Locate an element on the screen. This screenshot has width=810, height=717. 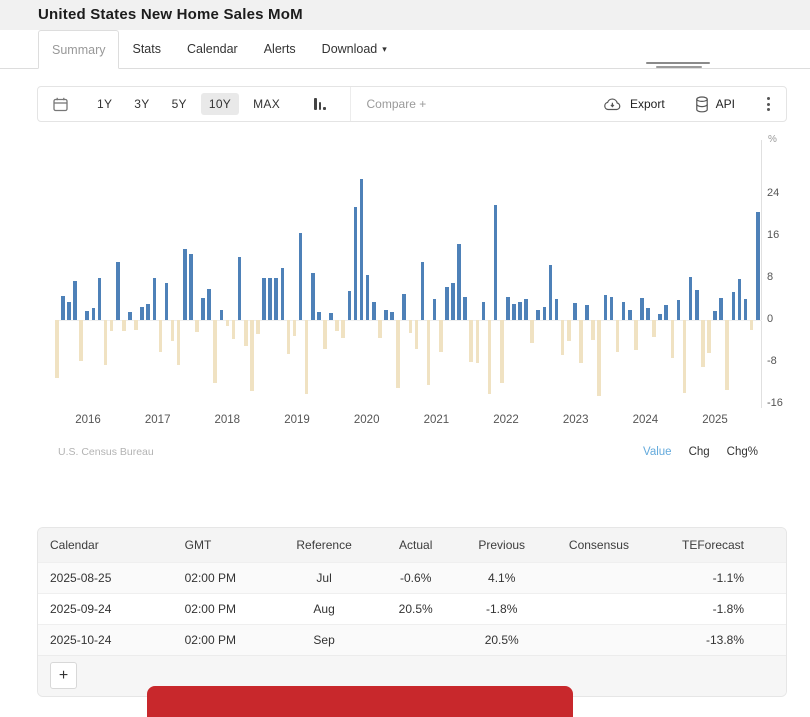
notification-banner is located at coordinates (360, 701).